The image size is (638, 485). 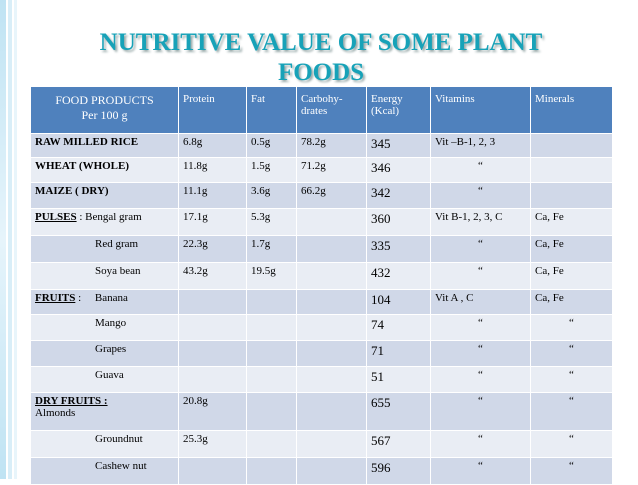 What do you see at coordinates (398, 353) in the screenshot?
I see `value-cell: 71` at bounding box center [398, 353].